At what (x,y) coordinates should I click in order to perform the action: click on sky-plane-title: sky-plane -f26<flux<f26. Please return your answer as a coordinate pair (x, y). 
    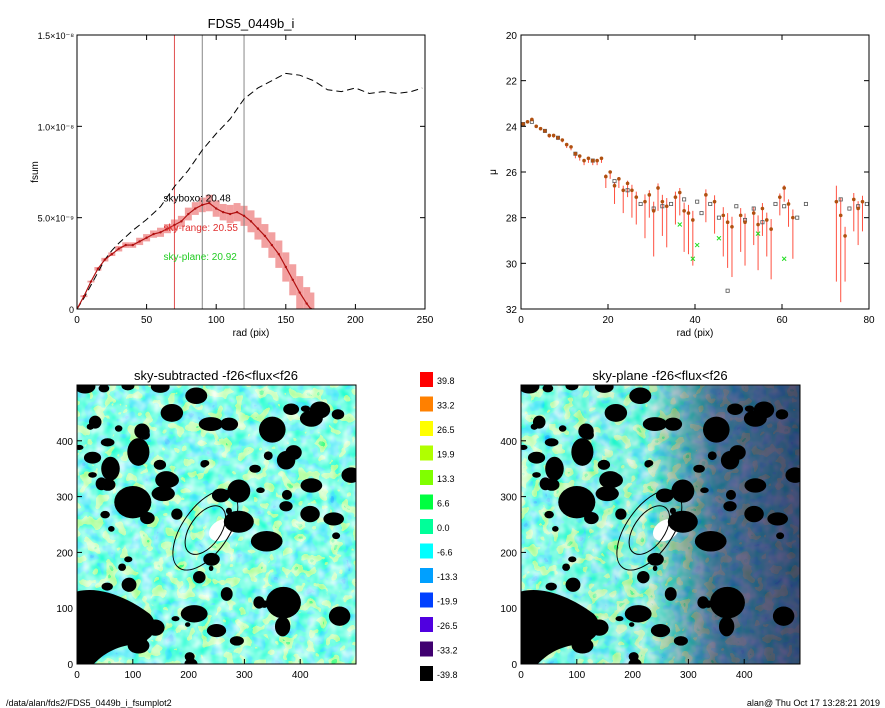
    Looking at the image, I should click on (659, 375).